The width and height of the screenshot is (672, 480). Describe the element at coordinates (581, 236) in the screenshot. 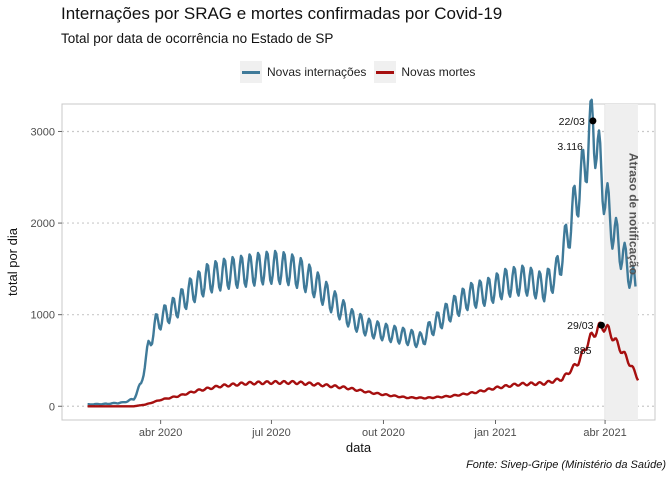

I see `annotations: 22/03 3.116 29/03 885` at that location.